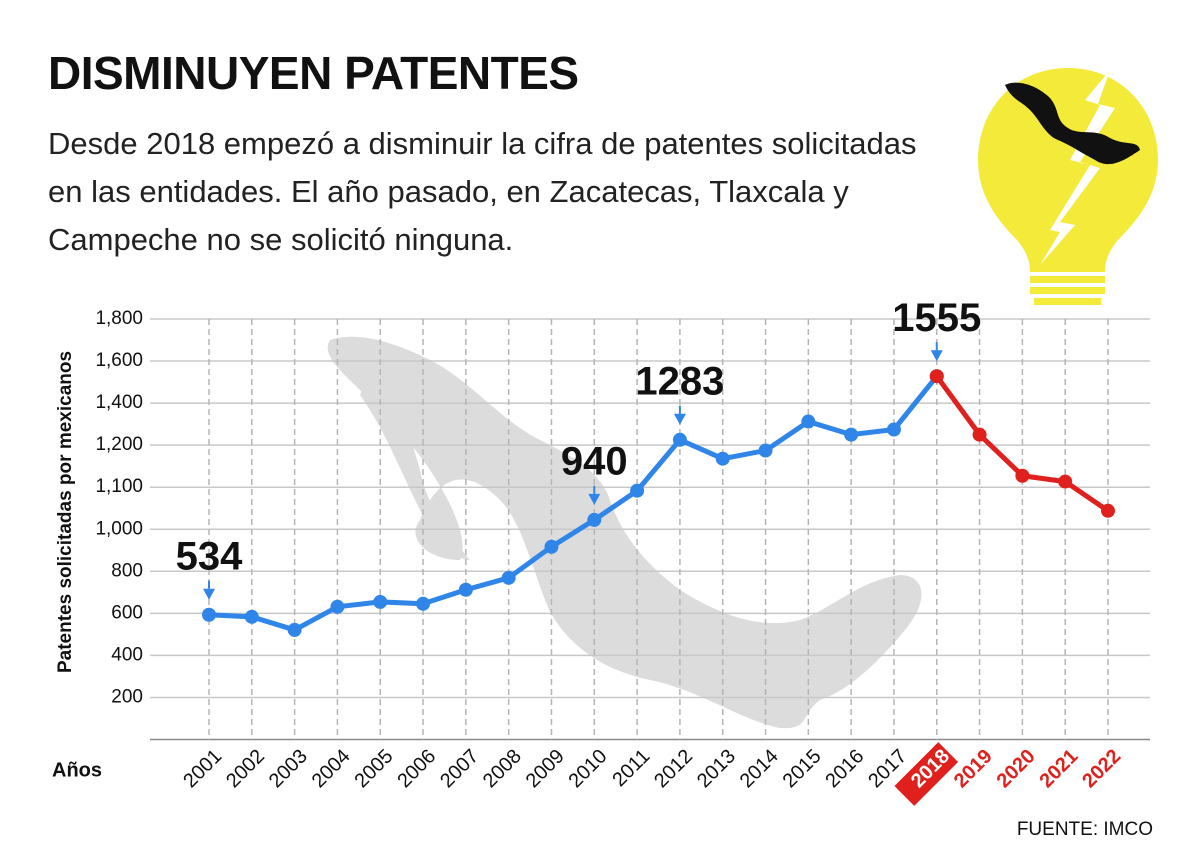 The image size is (1200, 848). What do you see at coordinates (119, 318) in the screenshot?
I see `y-tick-label: 1,800` at bounding box center [119, 318].